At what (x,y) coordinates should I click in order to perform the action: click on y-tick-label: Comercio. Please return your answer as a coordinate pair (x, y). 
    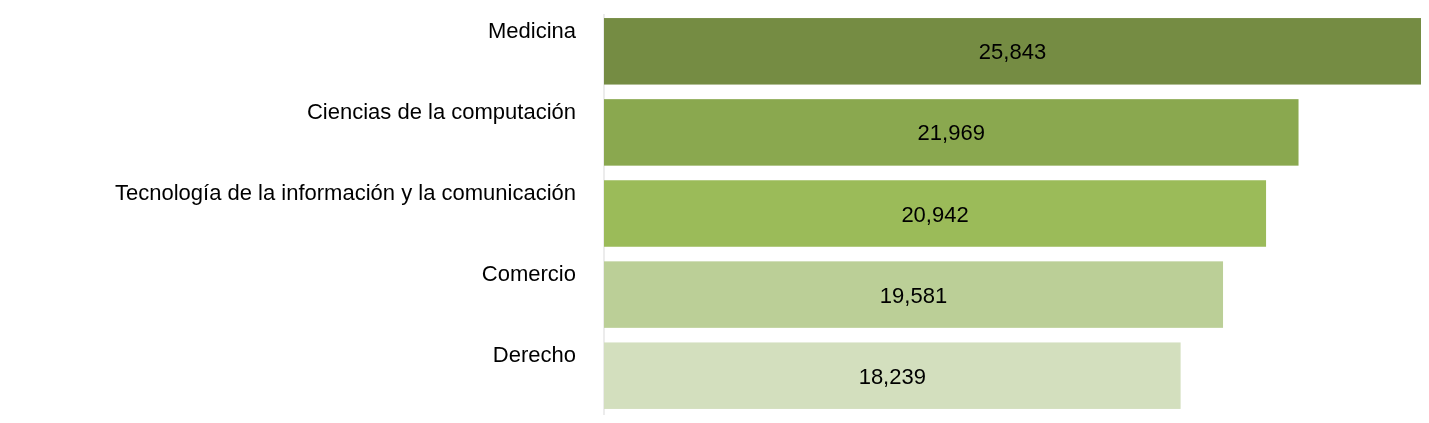
    Looking at the image, I should click on (528, 274).